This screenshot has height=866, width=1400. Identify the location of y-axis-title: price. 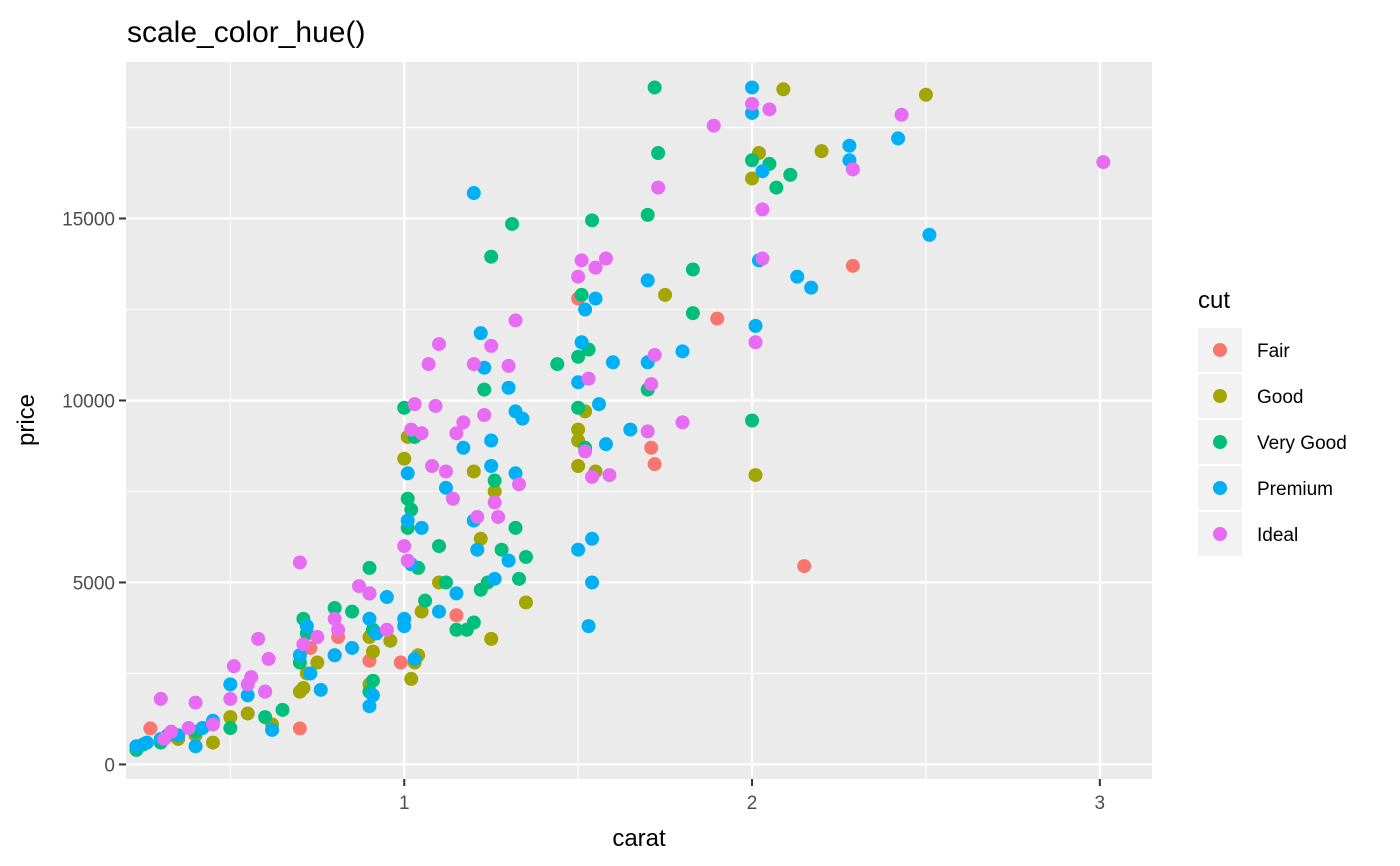
(26, 420).